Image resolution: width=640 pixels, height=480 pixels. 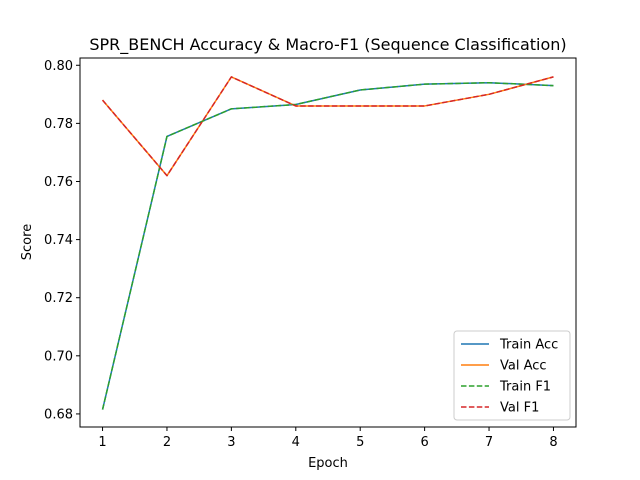 I want to click on x-tick-label: 8, so click(x=553, y=442).